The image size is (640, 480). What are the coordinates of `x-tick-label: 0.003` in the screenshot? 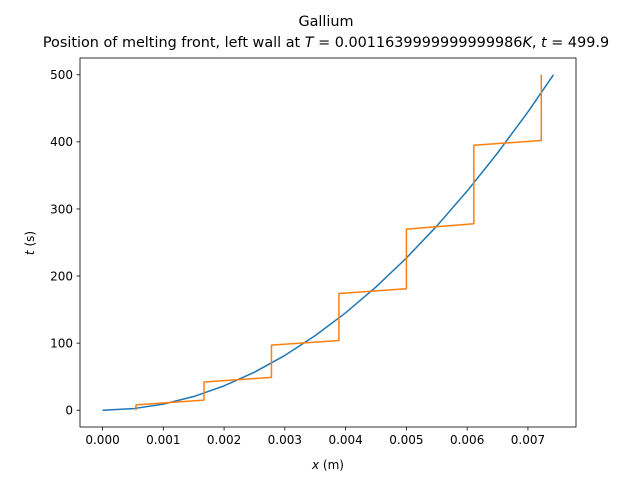 It's located at (285, 440).